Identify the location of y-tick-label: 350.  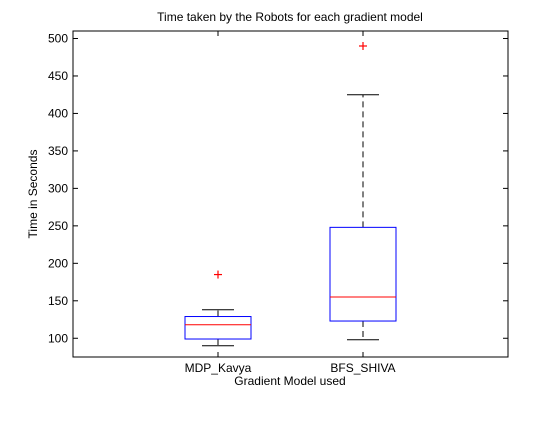
(58, 151).